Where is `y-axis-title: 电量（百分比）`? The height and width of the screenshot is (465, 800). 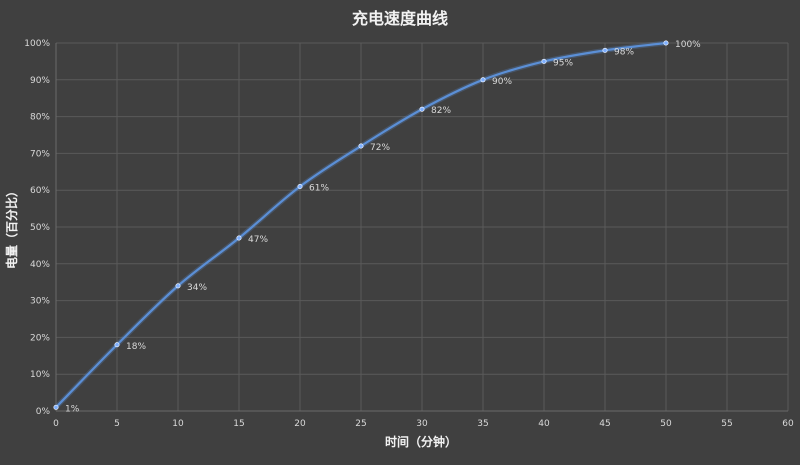 y-axis-title: 电量（百分比） is located at coordinates (11, 227).